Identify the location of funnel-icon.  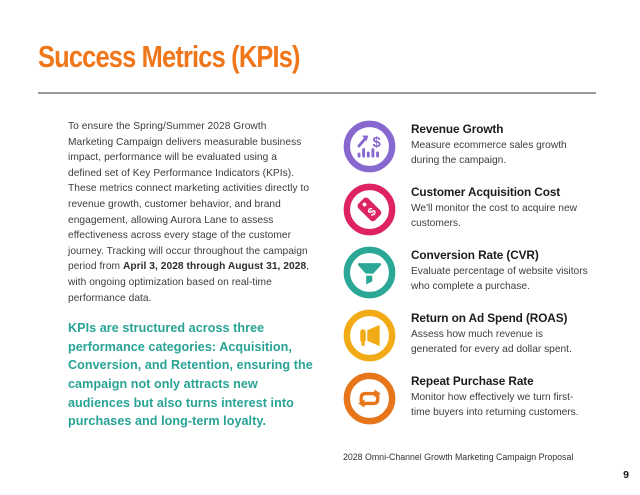
(369, 272).